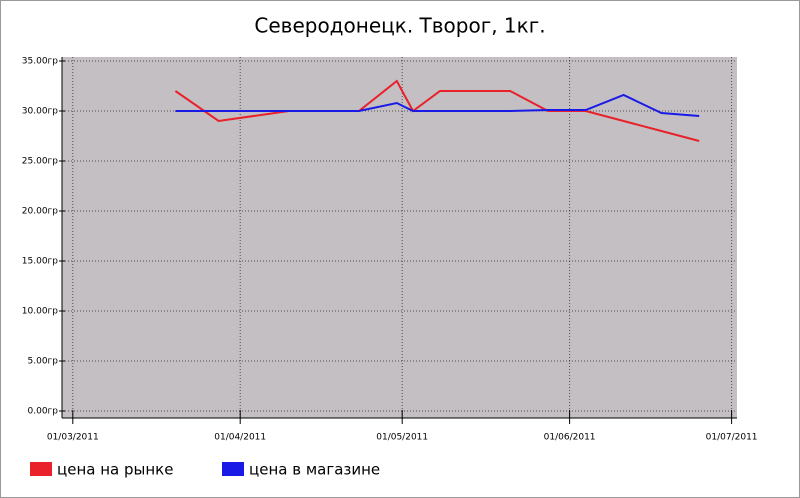 This screenshot has width=800, height=498. What do you see at coordinates (43, 412) in the screenshot?
I see `y-tick-label: 0.00гр` at bounding box center [43, 412].